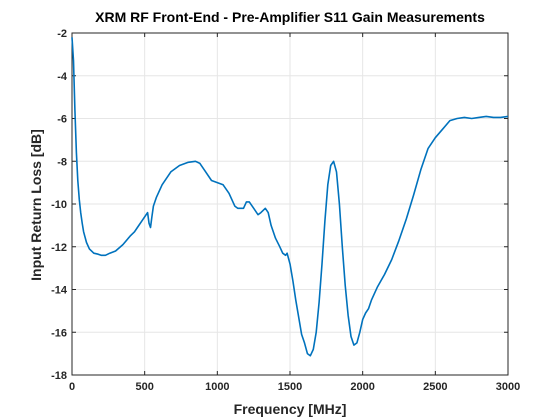 This screenshot has width=560, height=420. What do you see at coordinates (290, 409) in the screenshot?
I see `x-axis-label: Frequency [MHz]` at bounding box center [290, 409].